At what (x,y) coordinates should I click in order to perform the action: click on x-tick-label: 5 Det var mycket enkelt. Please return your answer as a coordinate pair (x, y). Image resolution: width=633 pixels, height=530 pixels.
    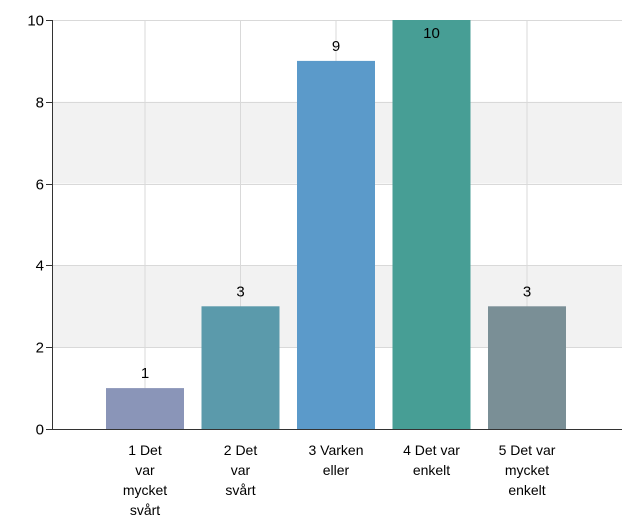
    Looking at the image, I should click on (527, 470).